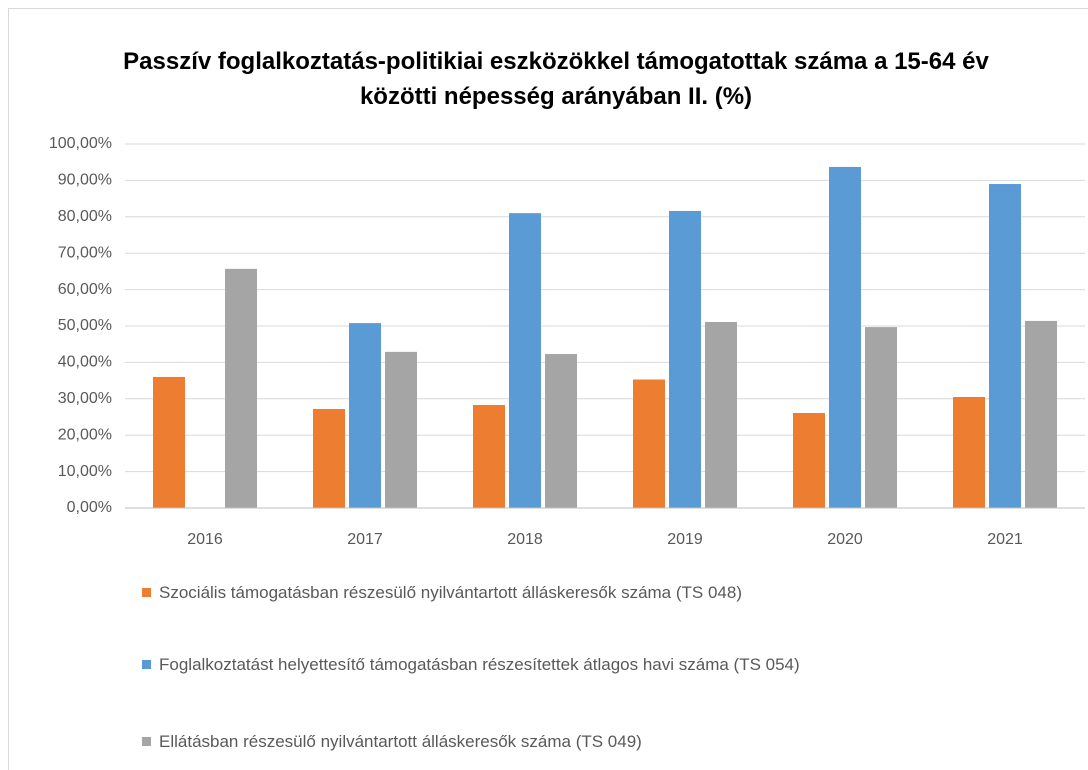 The height and width of the screenshot is (770, 1088). Describe the element at coordinates (89, 507) in the screenshot. I see `y-tick-label: 0,00%` at that location.